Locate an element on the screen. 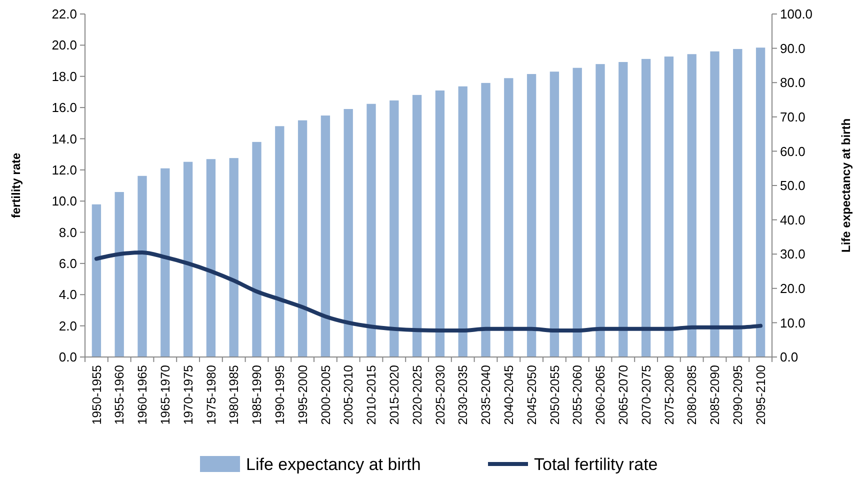  x-tick-label: 2095-2100 is located at coordinates (761, 394).